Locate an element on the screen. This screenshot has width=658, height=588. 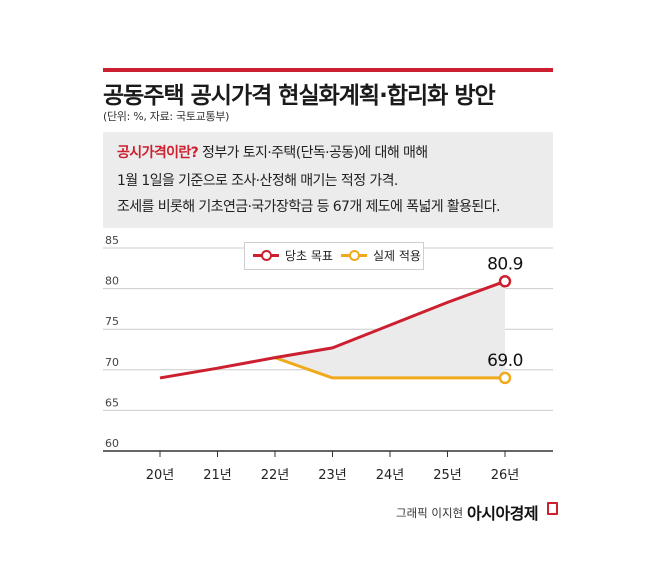
x-tick-label: 20년 is located at coordinates (160, 475).